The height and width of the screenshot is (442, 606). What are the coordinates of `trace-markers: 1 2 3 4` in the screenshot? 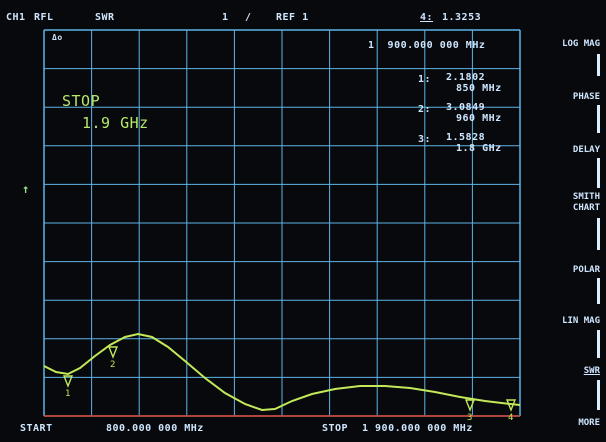 It's located at (289, 384).